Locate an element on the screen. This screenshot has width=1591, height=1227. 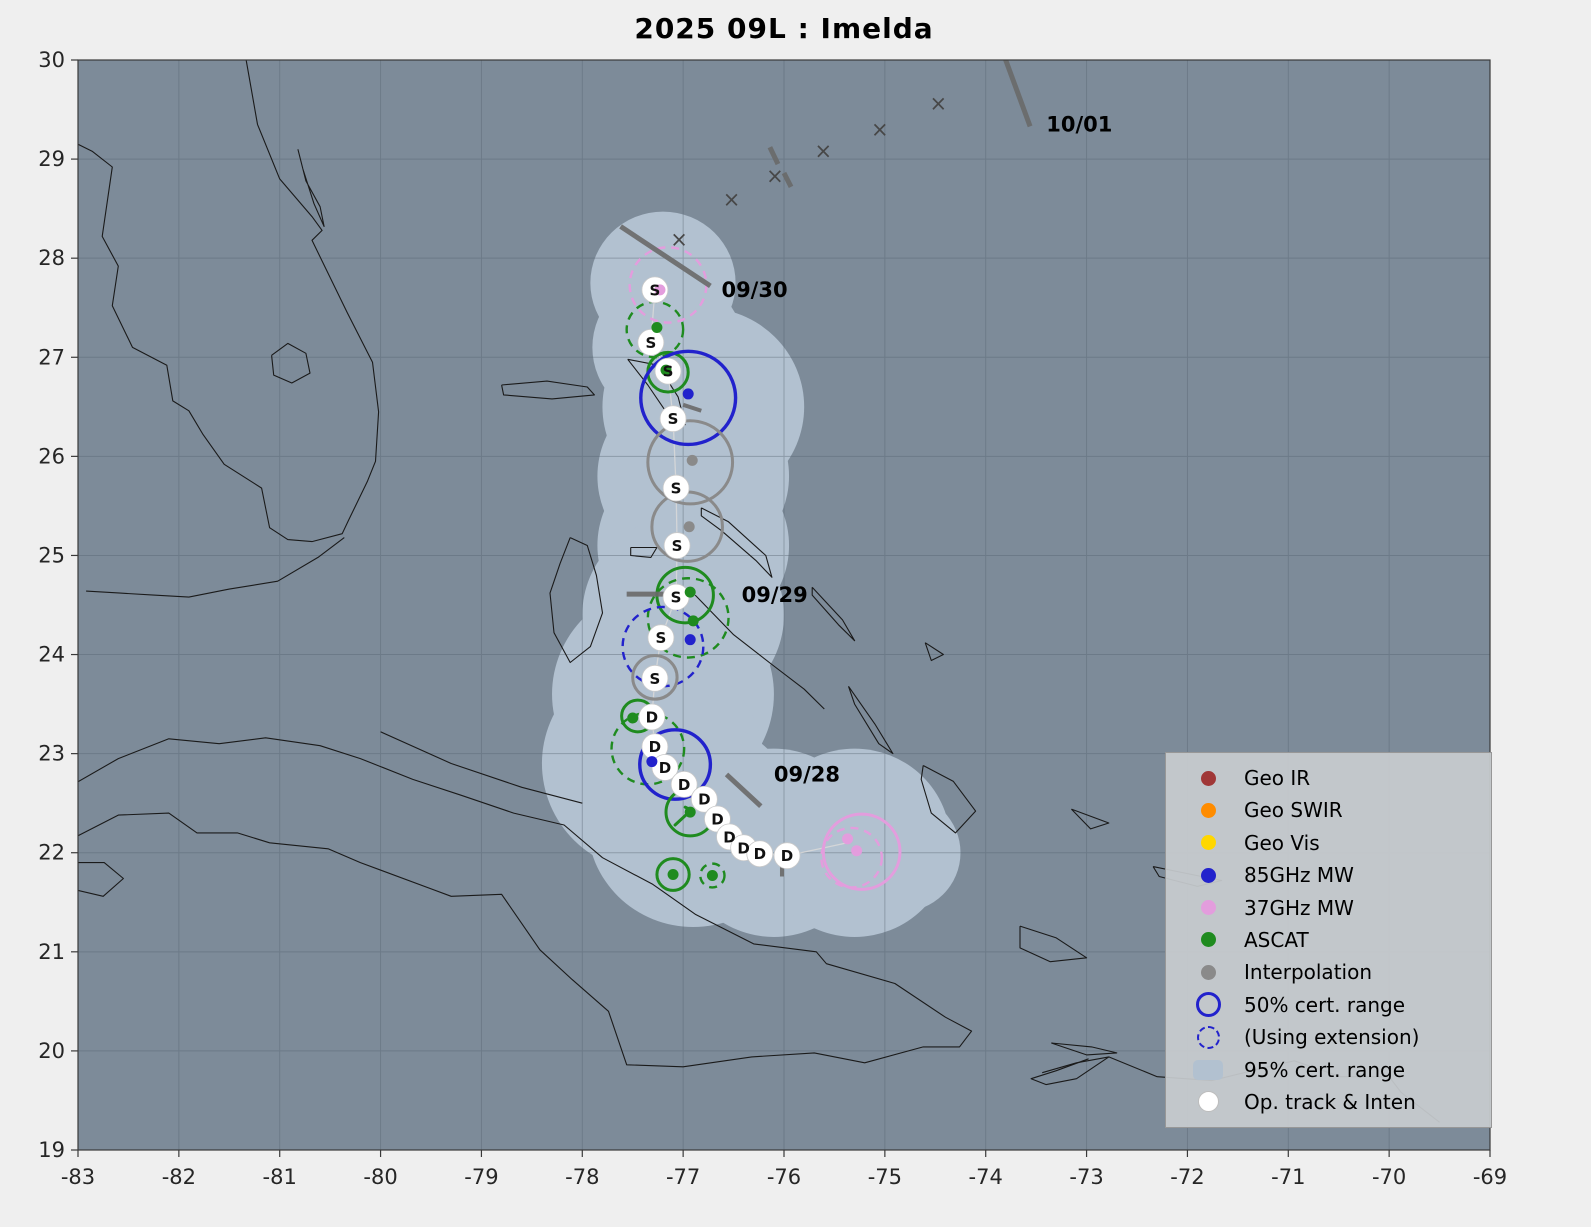
y-tick-label: 29 is located at coordinates (51, 159).